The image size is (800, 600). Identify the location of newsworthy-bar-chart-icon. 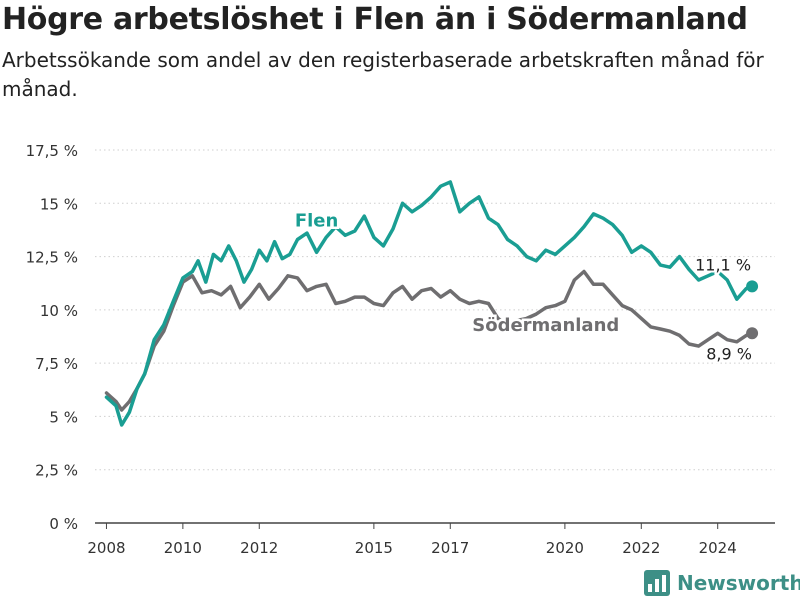
(657, 583).